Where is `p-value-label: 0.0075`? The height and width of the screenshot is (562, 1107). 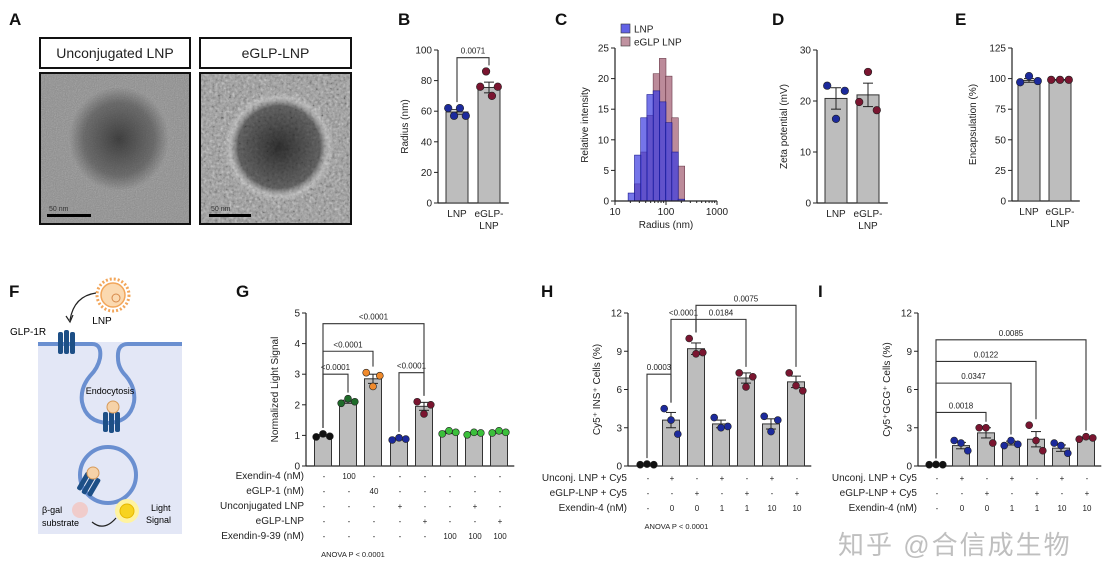 p-value-label: 0.0075 is located at coordinates (746, 298).